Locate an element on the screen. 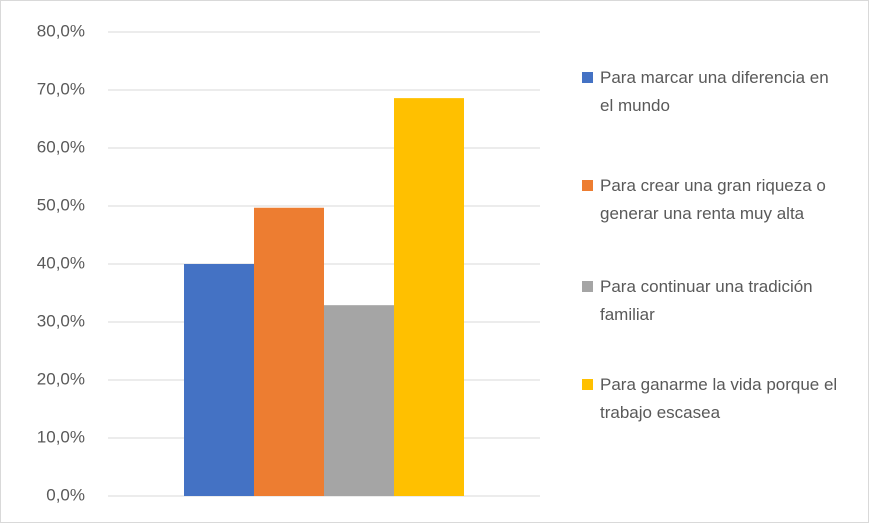 The width and height of the screenshot is (869, 523). legend-label: Para marcar una diferencia en el mundo is located at coordinates (714, 91).